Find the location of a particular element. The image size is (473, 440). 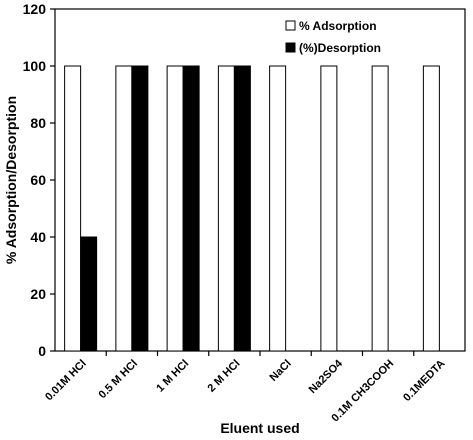

y-tick-label: 0 is located at coordinates (42, 351).